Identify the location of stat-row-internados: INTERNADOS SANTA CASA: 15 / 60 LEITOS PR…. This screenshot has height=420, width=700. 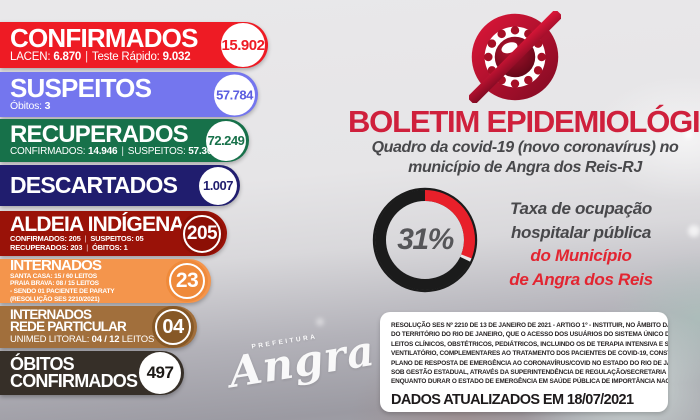
(105, 279).